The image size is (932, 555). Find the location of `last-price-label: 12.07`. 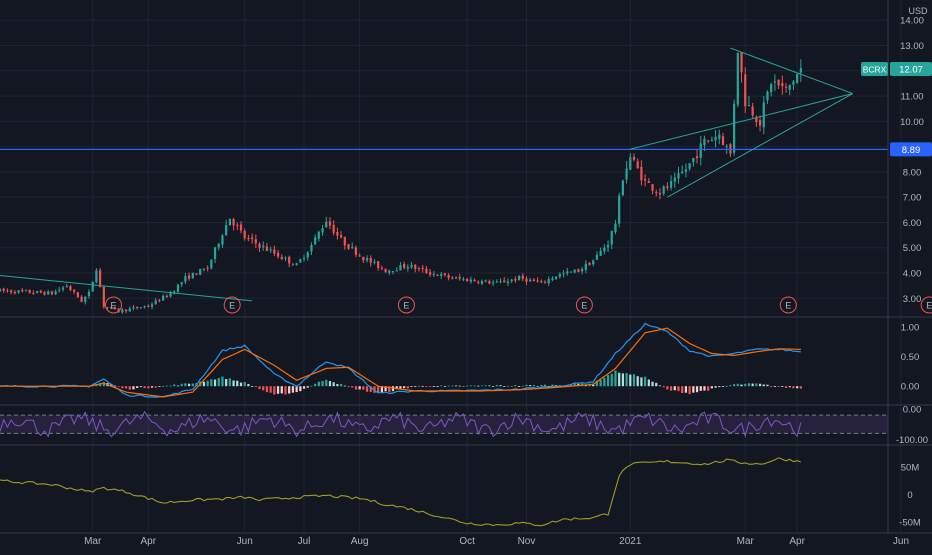

last-price-label: 12.07 is located at coordinates (911, 70).